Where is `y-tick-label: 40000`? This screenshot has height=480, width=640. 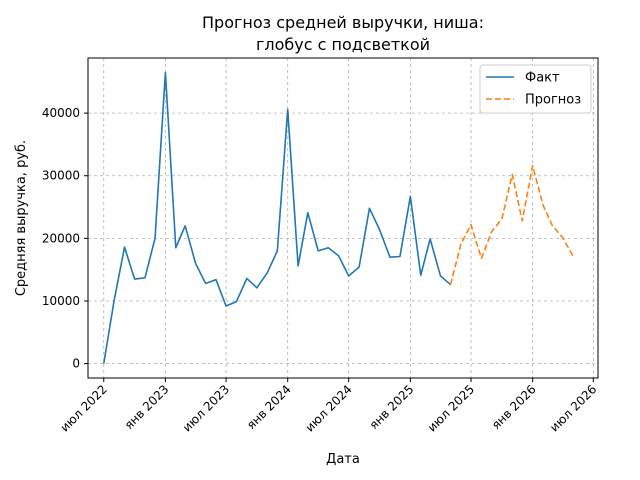
y-tick-label: 40000 is located at coordinates (61, 113).